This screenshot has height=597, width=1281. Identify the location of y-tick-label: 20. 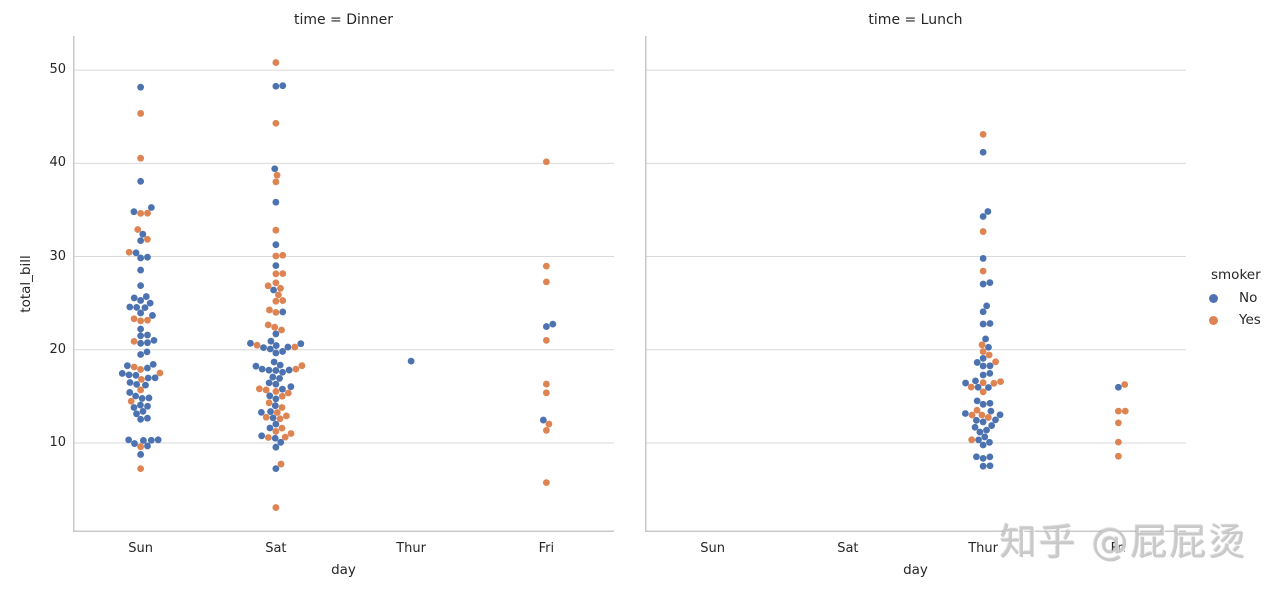
(57, 349).